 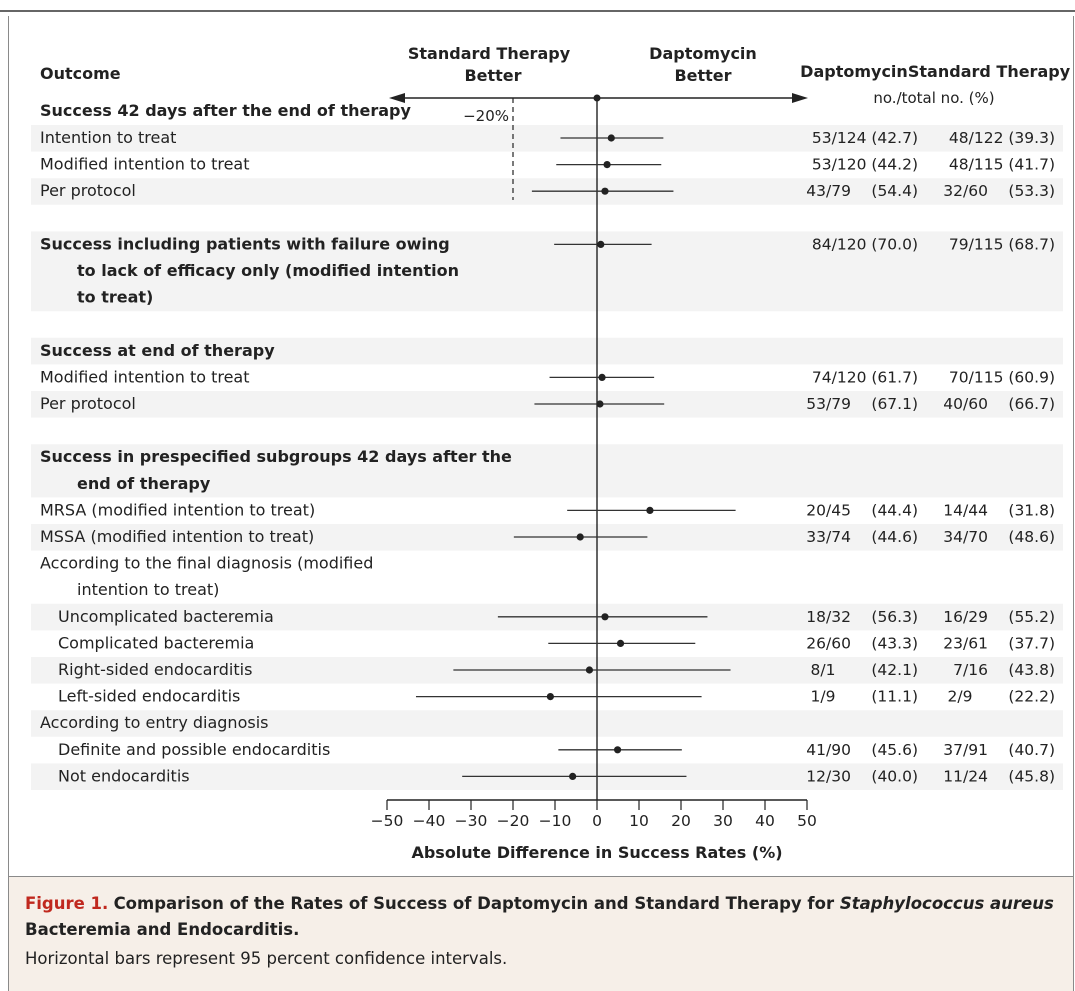 I want to click on daptomycin-value: 43/79 (54.4), so click(x=862, y=191).